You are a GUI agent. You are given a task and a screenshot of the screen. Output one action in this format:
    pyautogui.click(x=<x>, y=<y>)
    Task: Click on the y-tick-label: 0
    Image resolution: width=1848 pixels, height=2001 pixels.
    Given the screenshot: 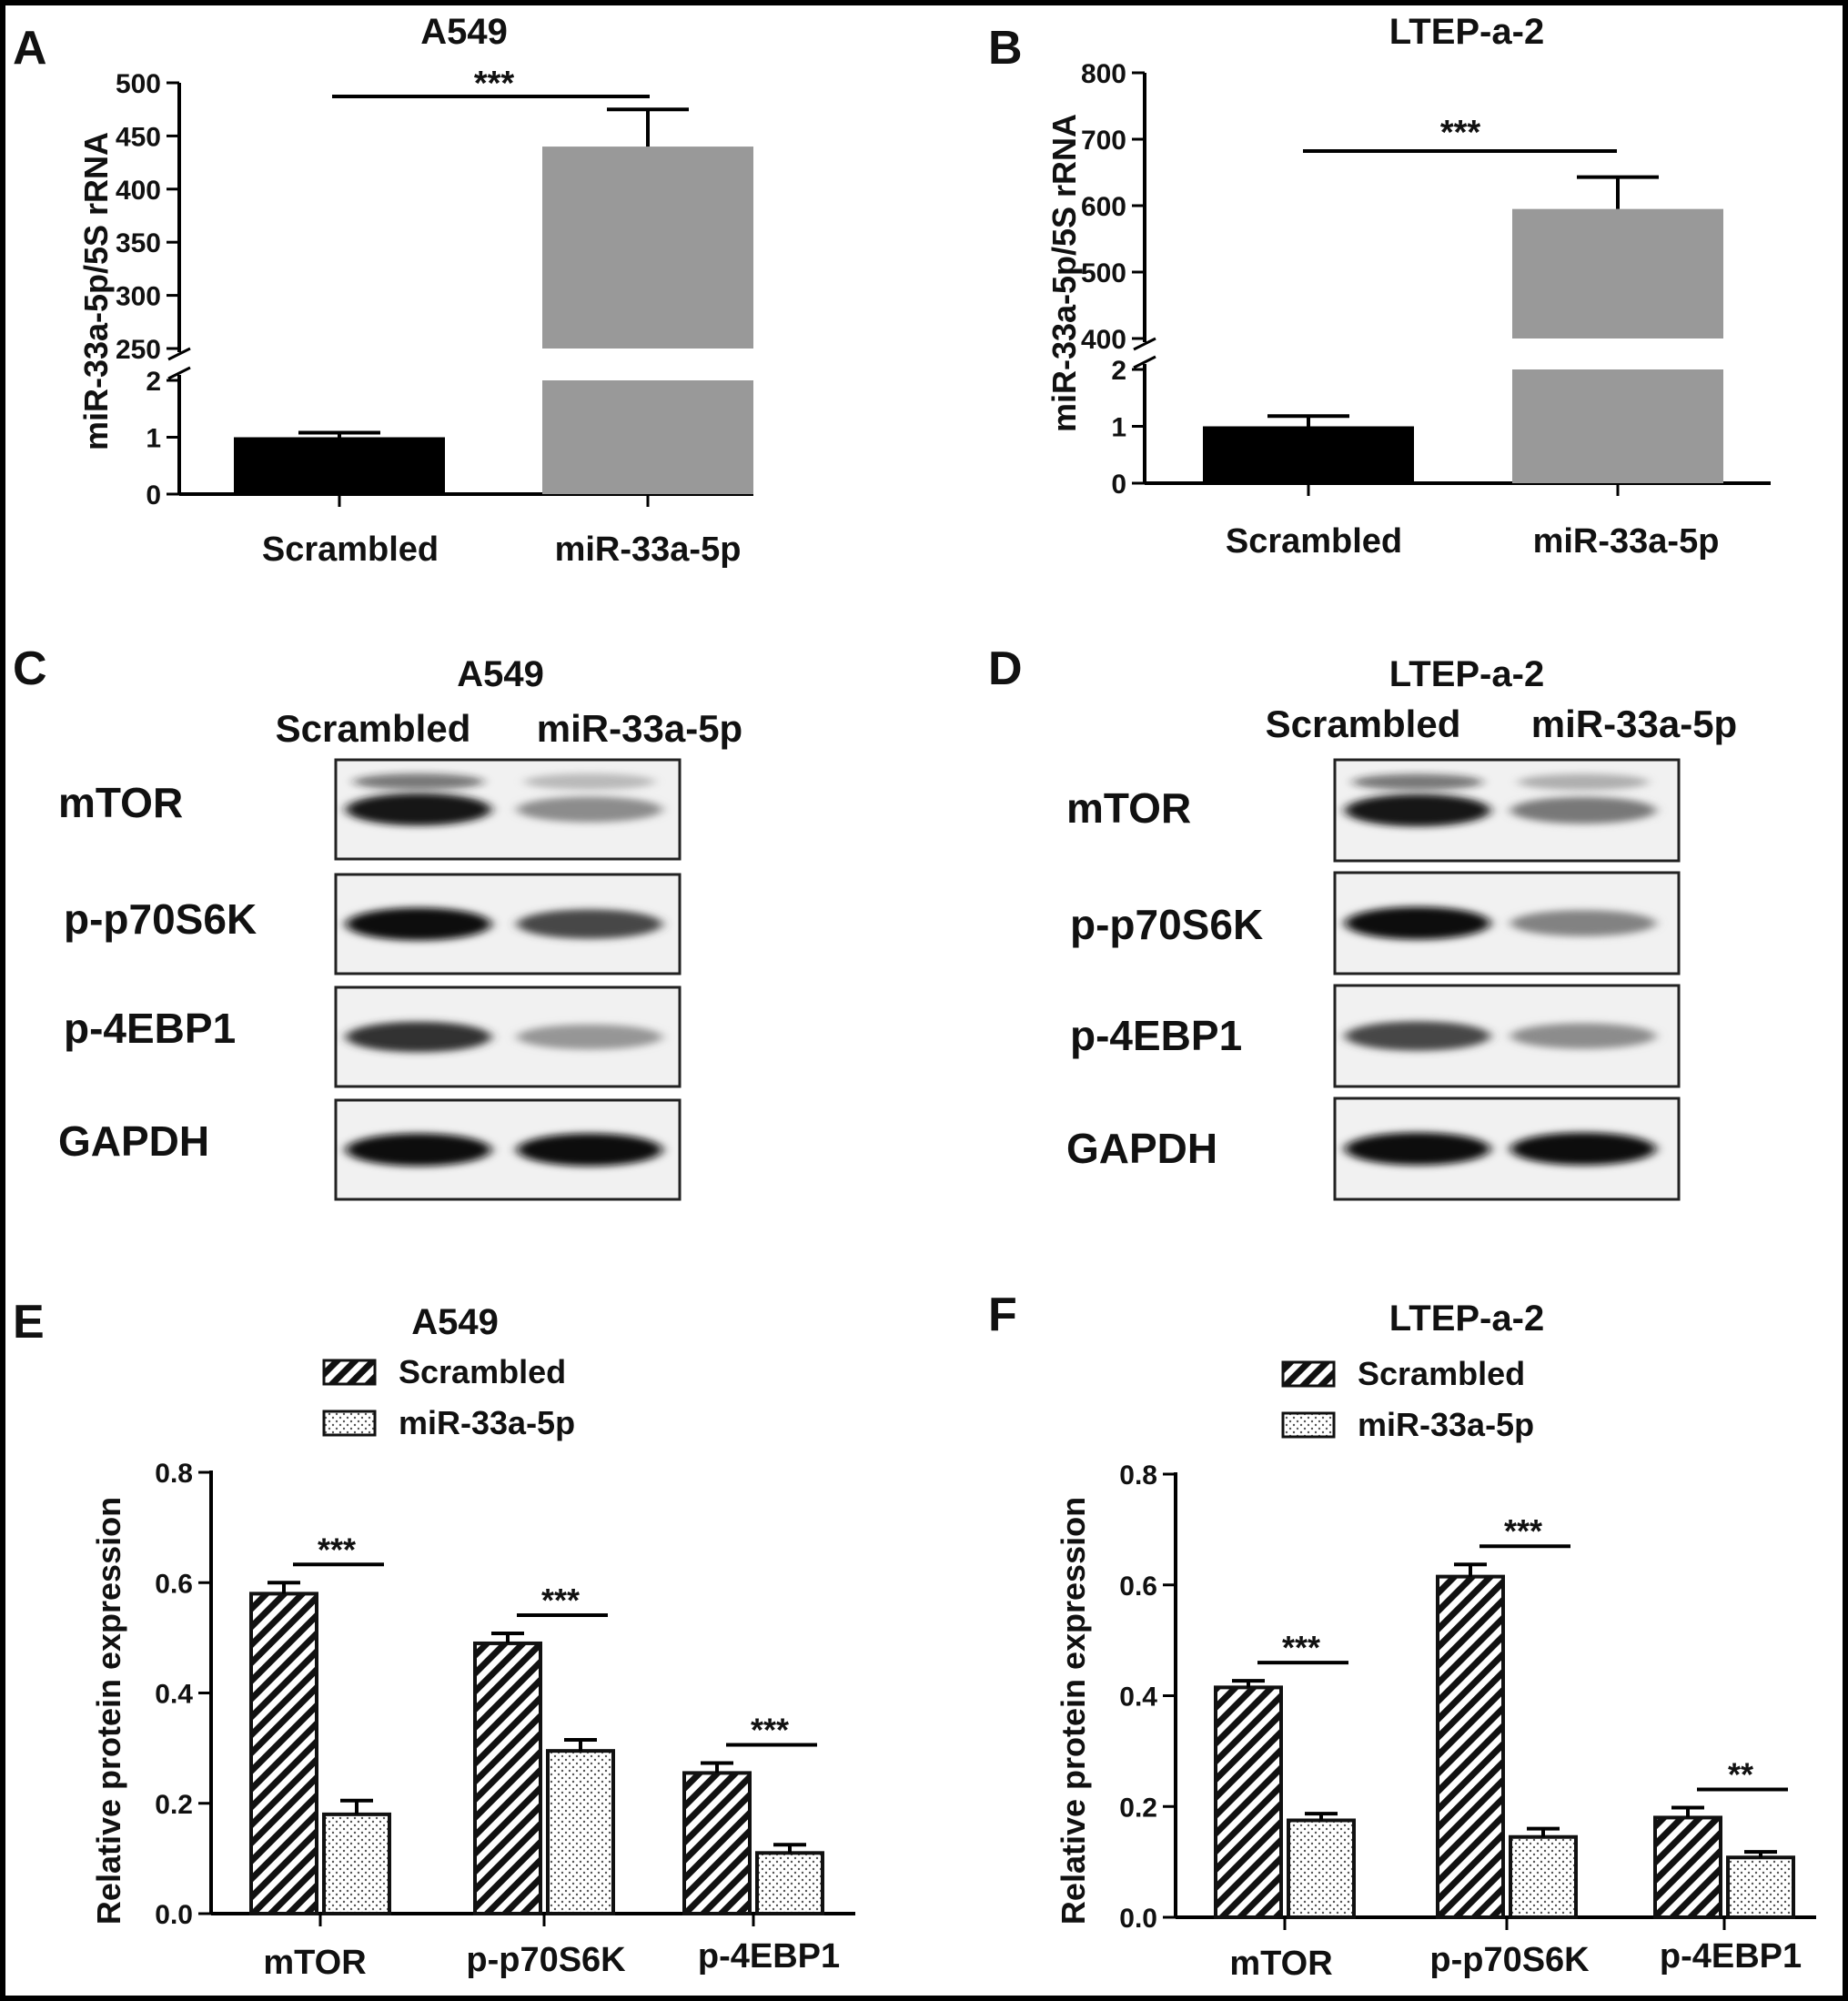 What is the action you would take?
    pyautogui.click(x=1118, y=485)
    